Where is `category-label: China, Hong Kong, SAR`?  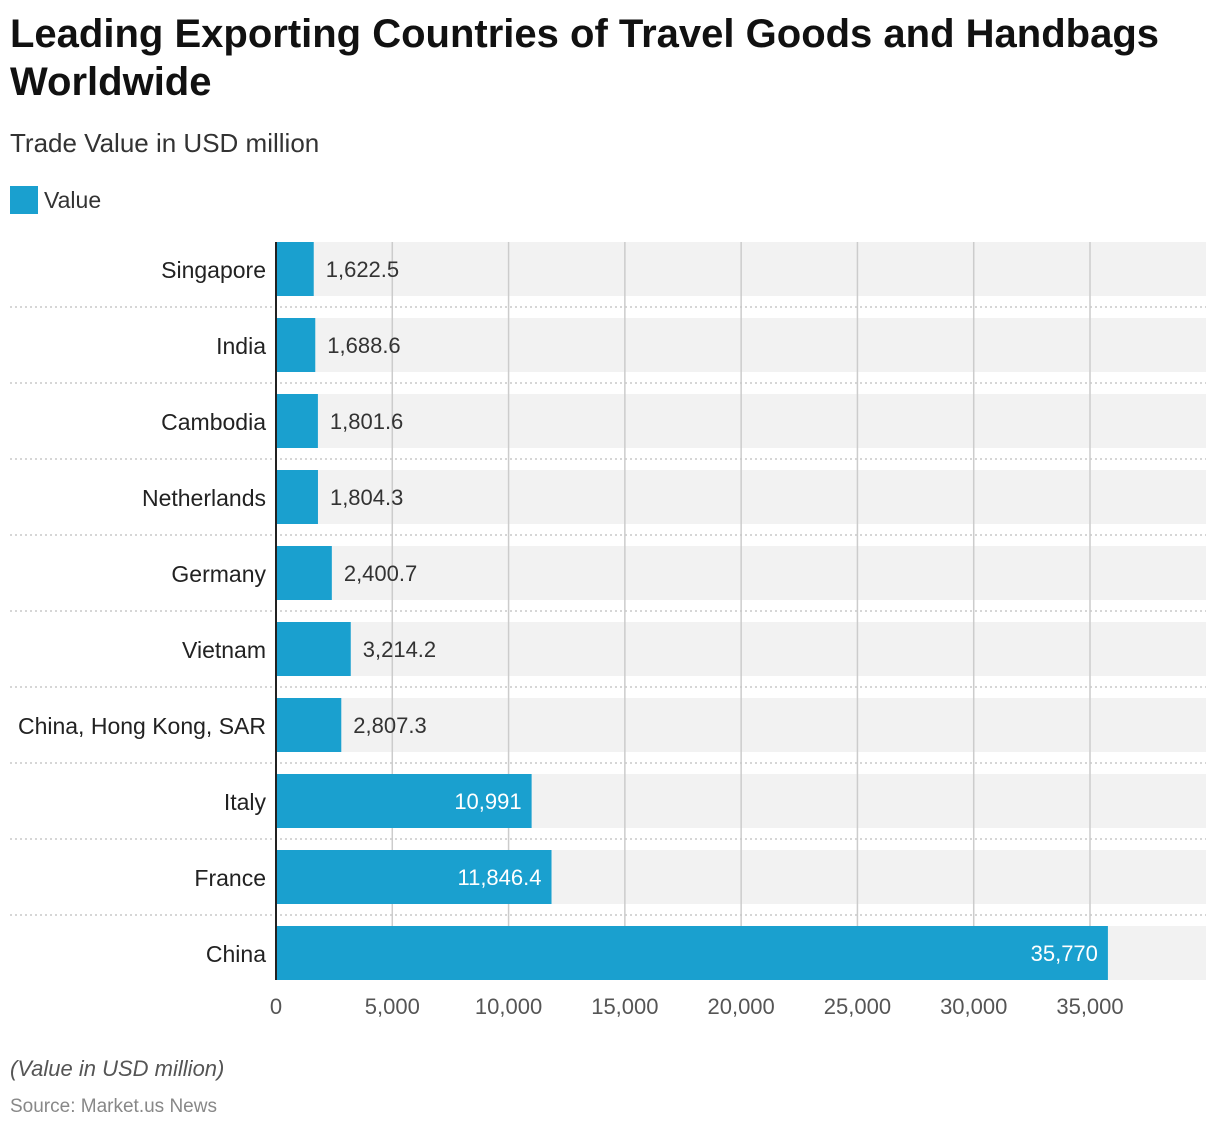 category-label: China, Hong Kong, SAR is located at coordinates (142, 726).